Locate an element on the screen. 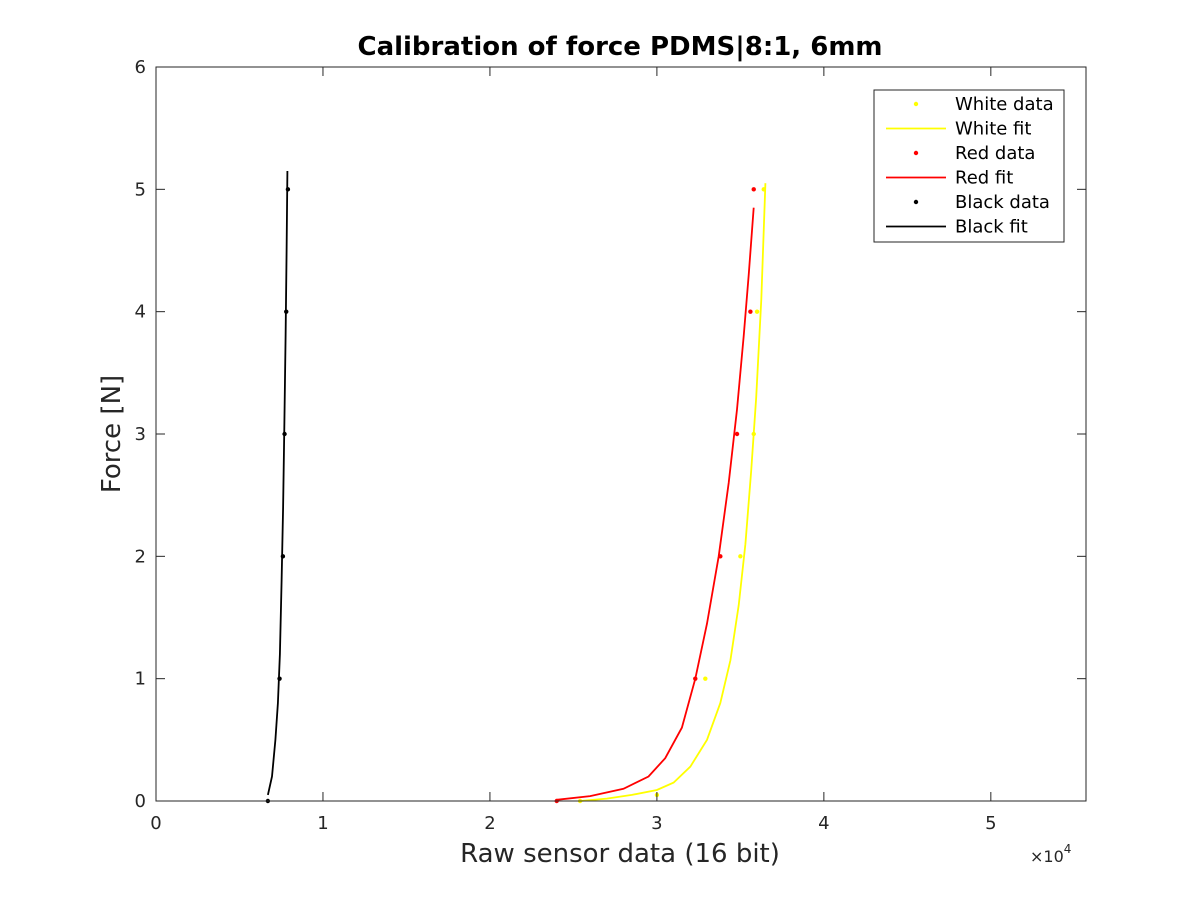 This screenshot has height=900, width=1200. legend-label-black-fit: Black fit is located at coordinates (991, 227).